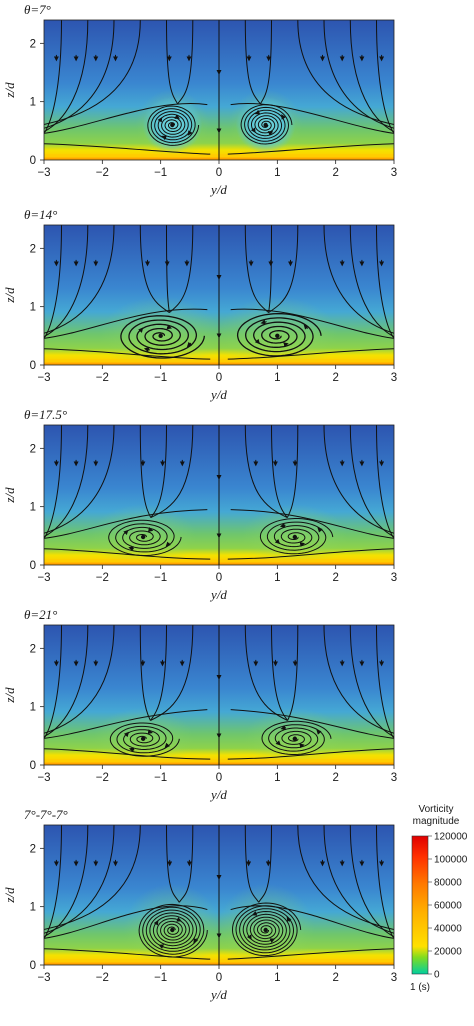 The image size is (474, 1026). I want to click on colorbar-tick-label: 120000, so click(451, 837).